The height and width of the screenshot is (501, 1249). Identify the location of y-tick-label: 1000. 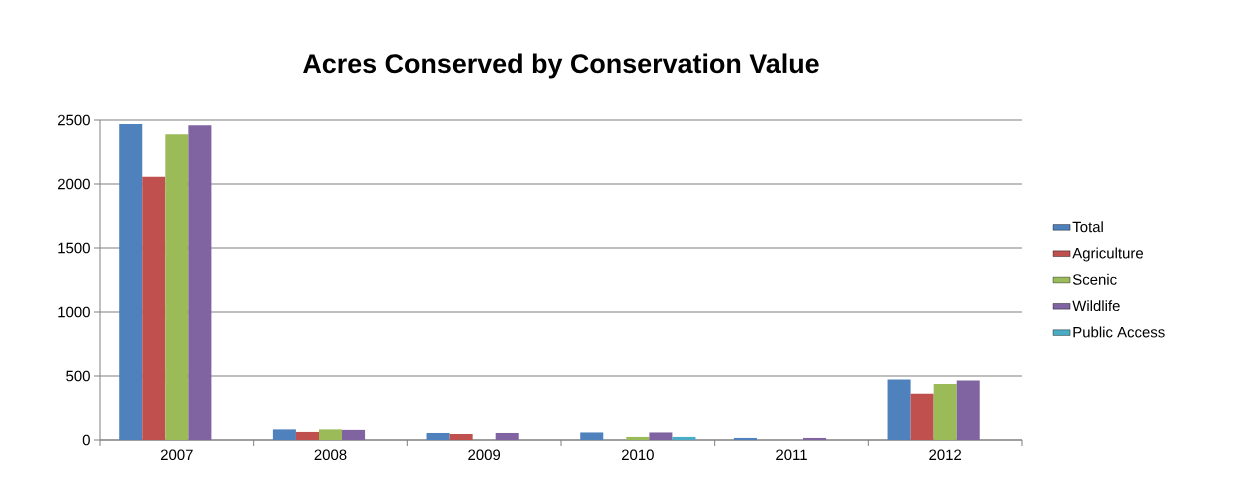
(74, 312).